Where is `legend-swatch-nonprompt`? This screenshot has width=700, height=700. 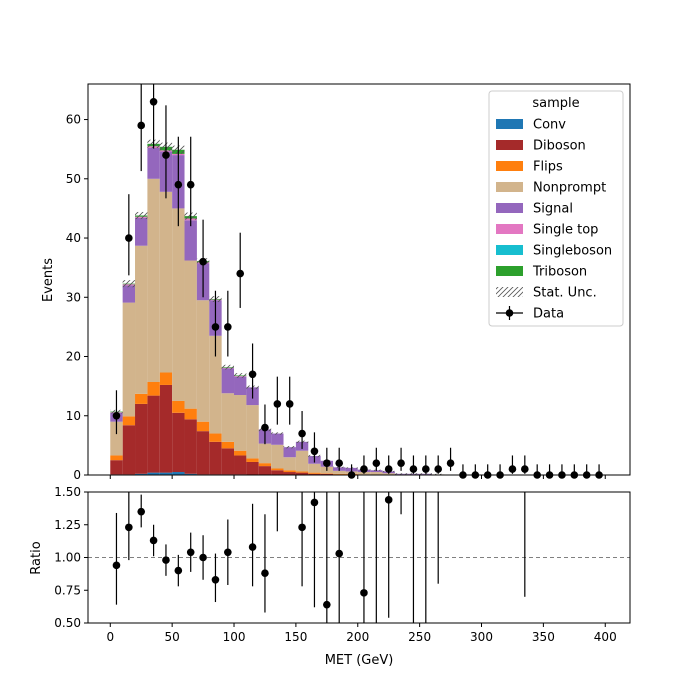
legend-swatch-nonprompt is located at coordinates (509, 187).